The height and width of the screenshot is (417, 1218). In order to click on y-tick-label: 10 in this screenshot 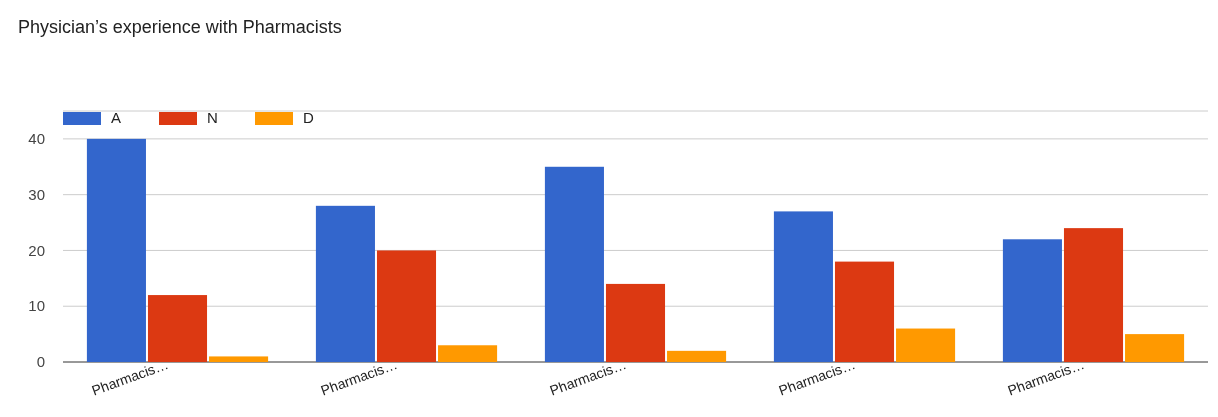, I will do `click(36, 306)`.